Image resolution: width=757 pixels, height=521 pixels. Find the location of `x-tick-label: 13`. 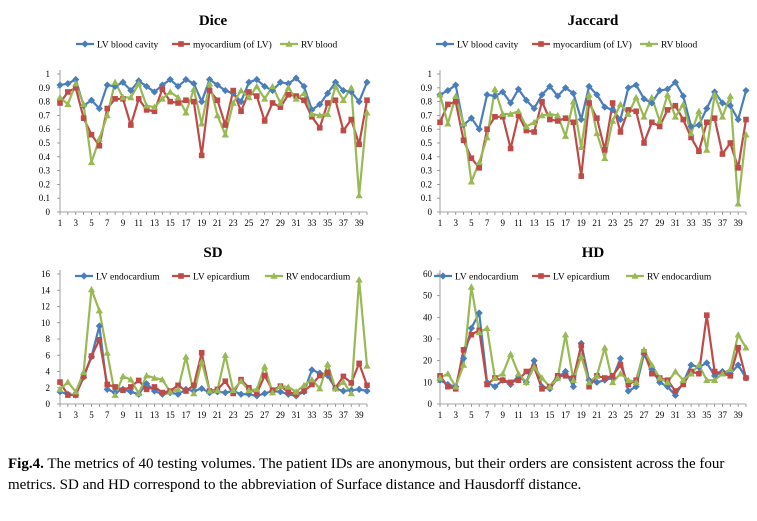

x-tick-label: 13 is located at coordinates (535, 415).